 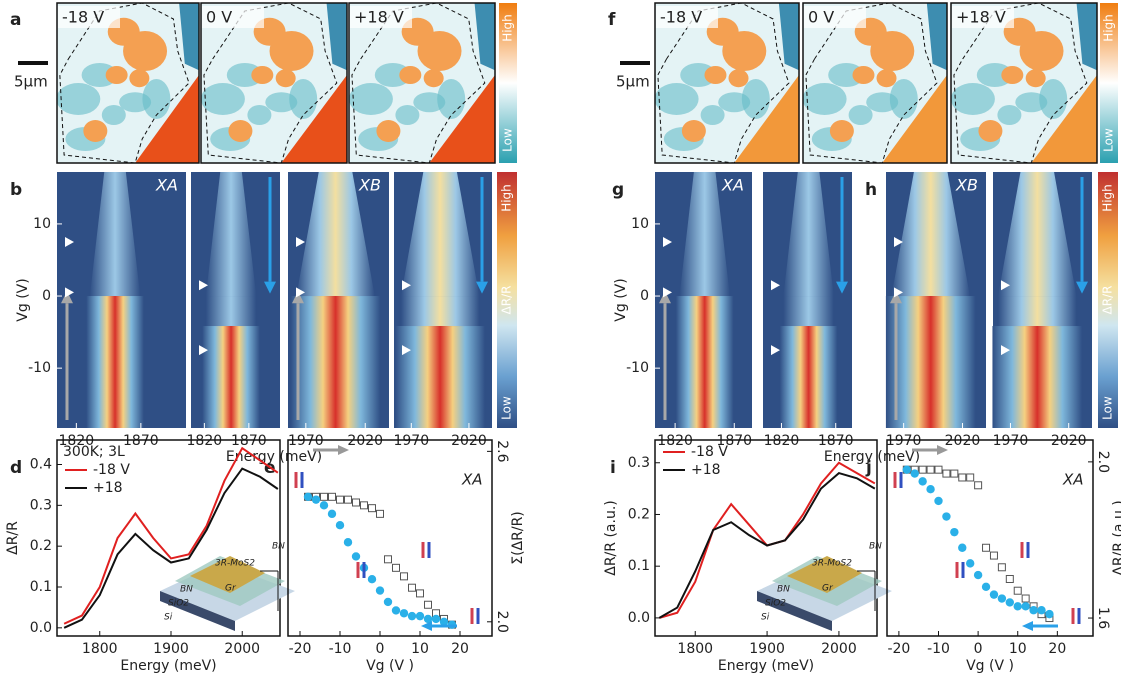 What do you see at coordinates (1116, 537) in the screenshot?
I see `y2-axis-label: ΔR/R (a.u.)` at bounding box center [1116, 537].